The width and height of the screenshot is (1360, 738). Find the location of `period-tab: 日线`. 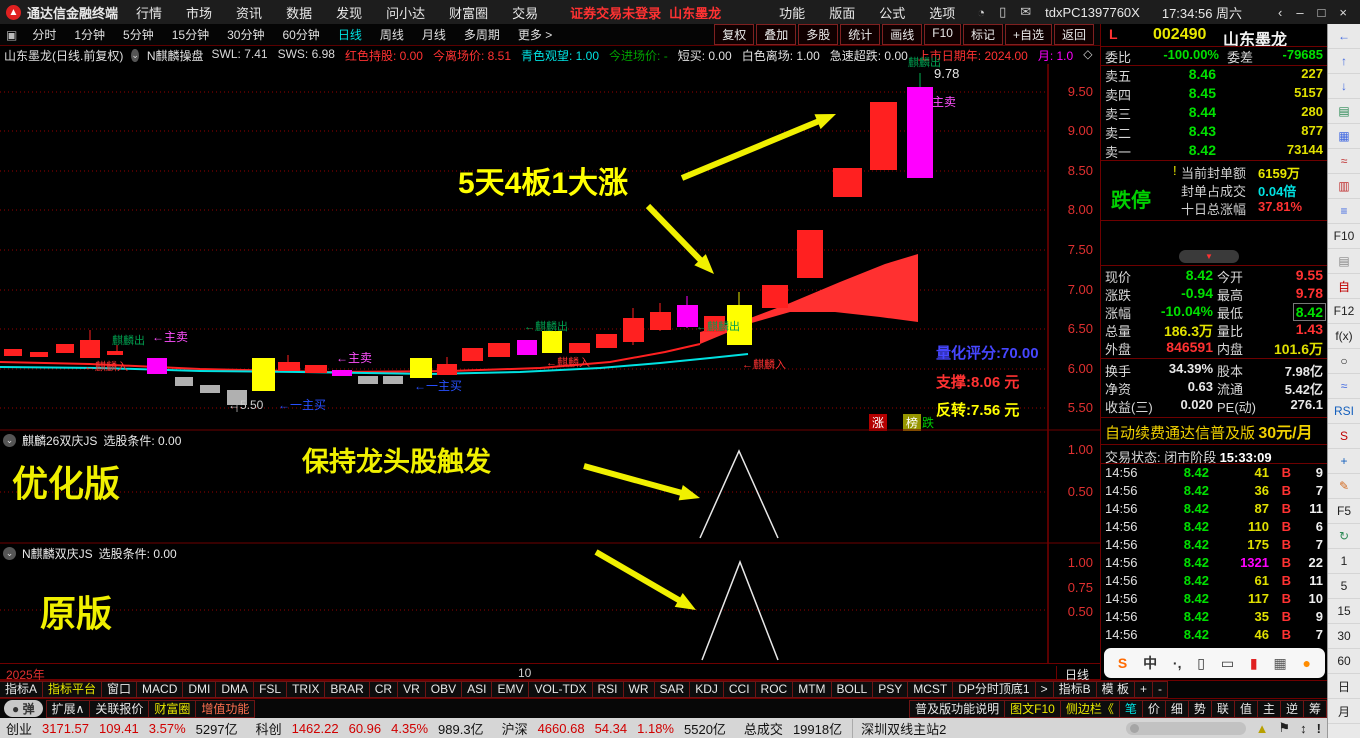

period-tab: 日线 is located at coordinates (349, 35).